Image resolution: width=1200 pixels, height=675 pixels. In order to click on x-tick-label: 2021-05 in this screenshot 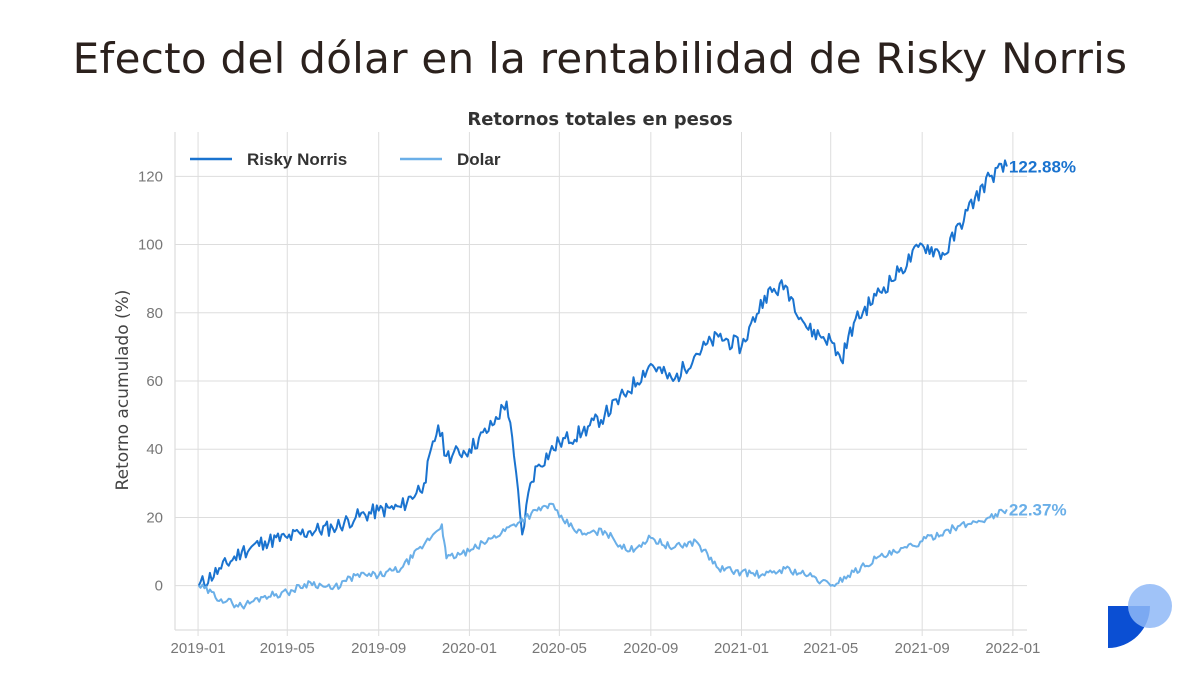, I will do `click(830, 648)`.